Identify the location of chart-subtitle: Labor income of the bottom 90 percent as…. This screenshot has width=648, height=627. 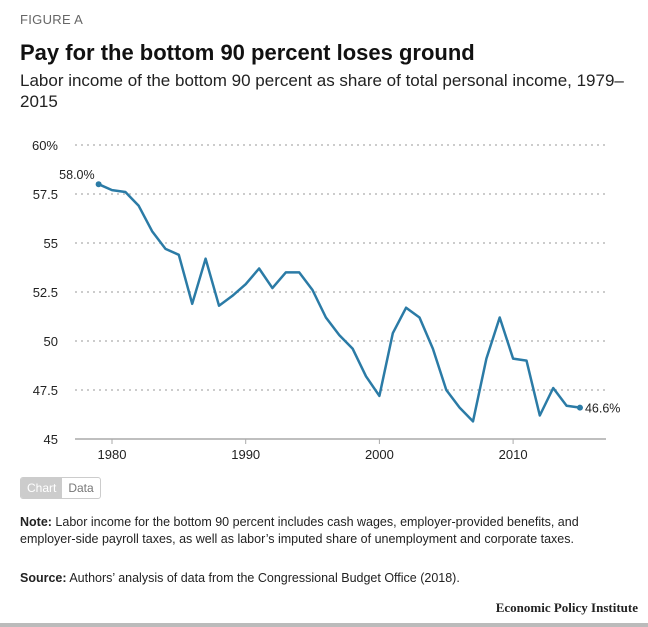
(322, 91).